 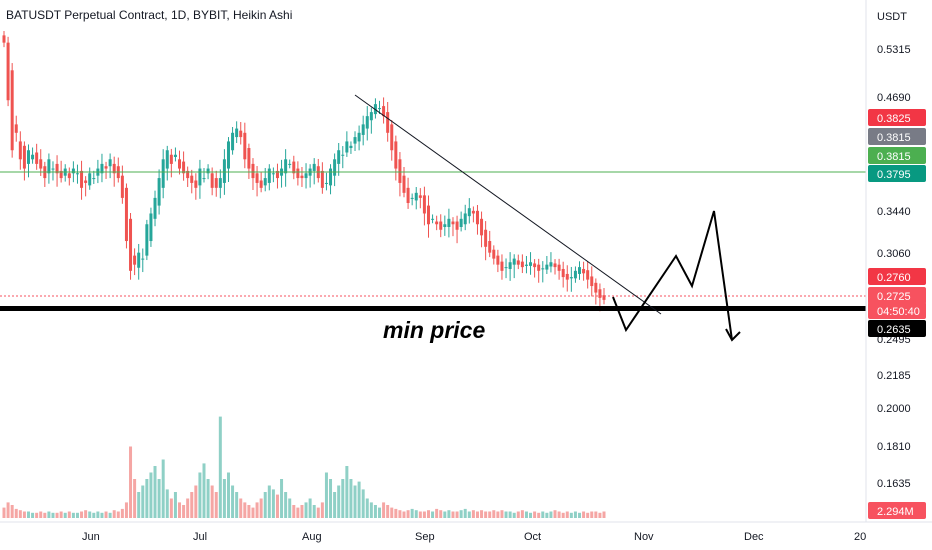 What do you see at coordinates (672, 275) in the screenshot?
I see `projected-path` at bounding box center [672, 275].